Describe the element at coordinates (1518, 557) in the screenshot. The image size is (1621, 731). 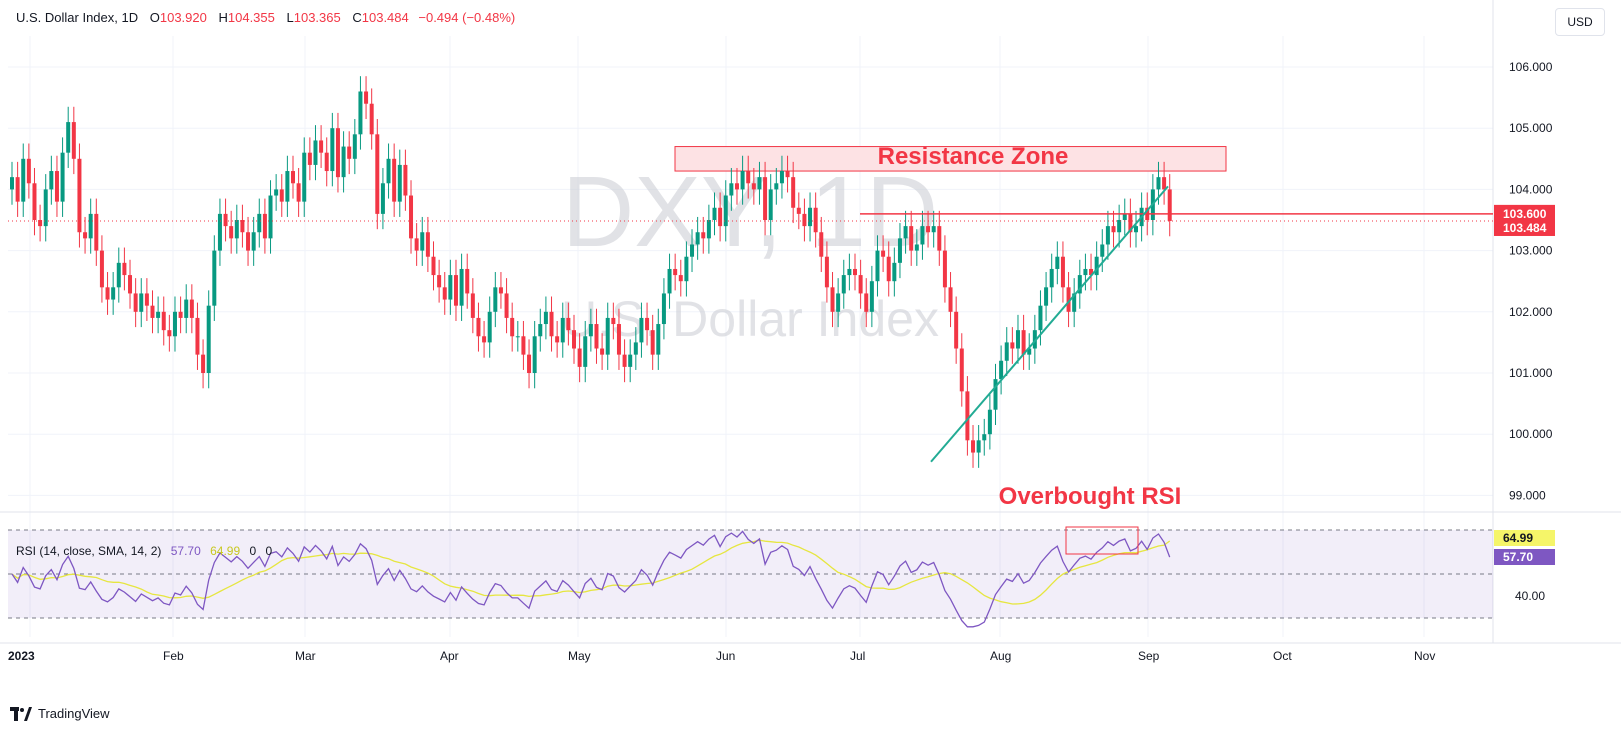
I see `rsi-value-tag: 57.70` at that location.